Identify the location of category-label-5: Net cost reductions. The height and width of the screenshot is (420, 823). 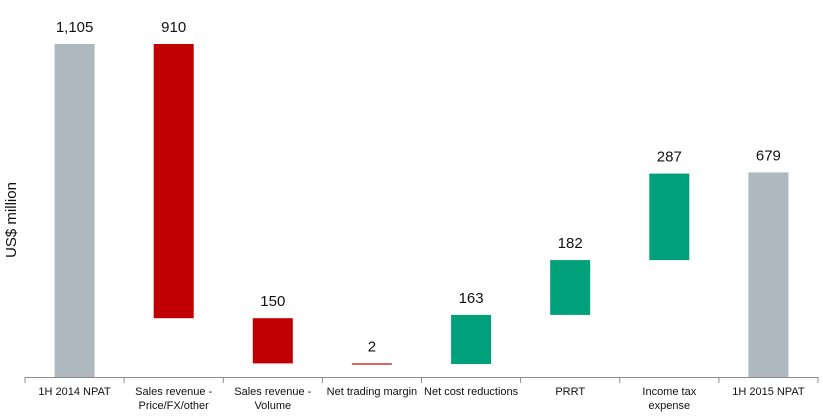
(471, 392).